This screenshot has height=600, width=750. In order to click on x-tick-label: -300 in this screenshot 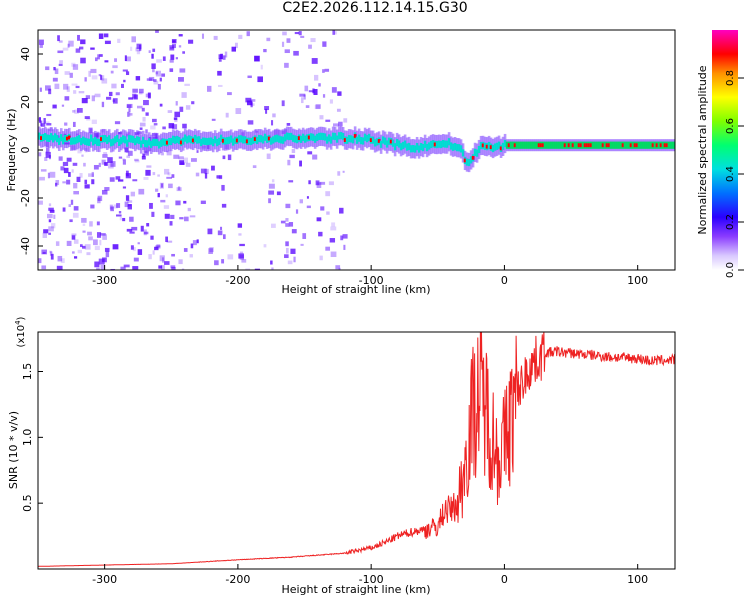, I will do `click(104, 579)`.